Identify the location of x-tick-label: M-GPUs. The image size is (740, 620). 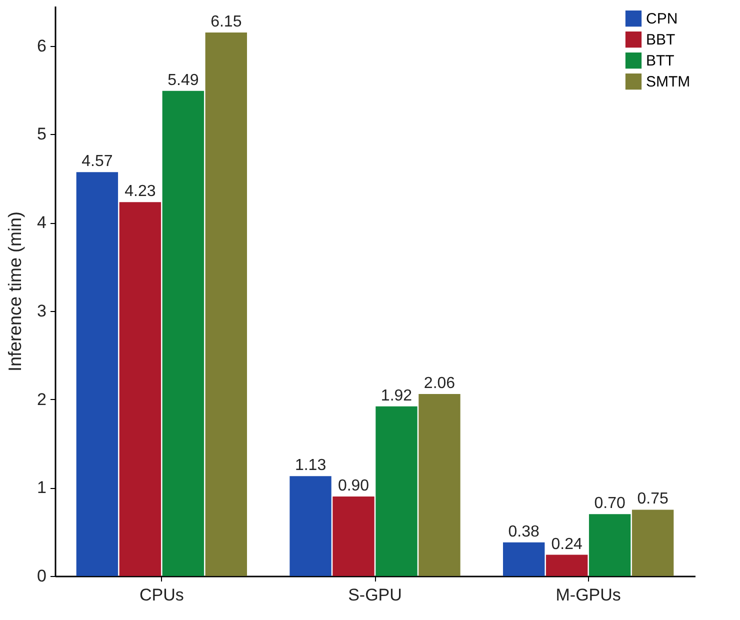
(588, 595).